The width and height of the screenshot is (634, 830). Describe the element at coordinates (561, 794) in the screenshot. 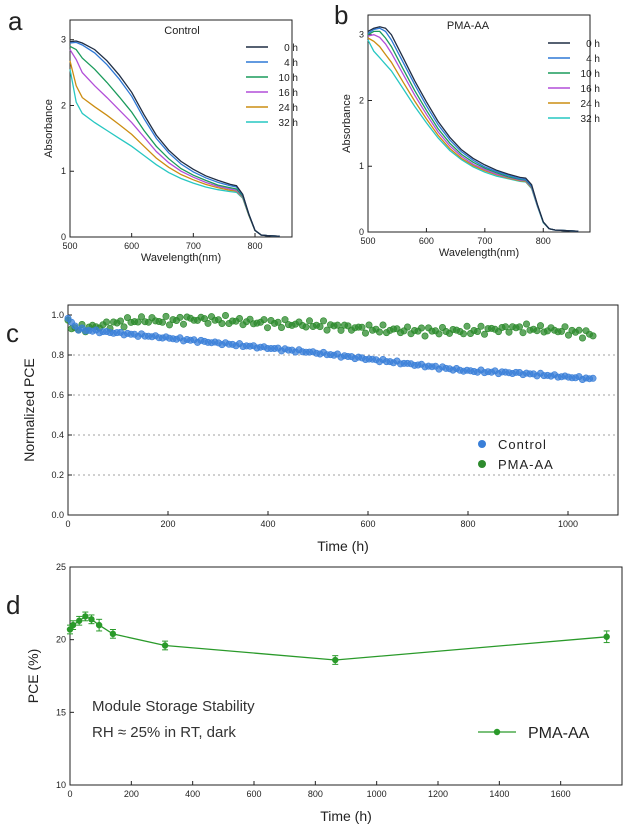

I see `x-tick-label: 1600` at that location.